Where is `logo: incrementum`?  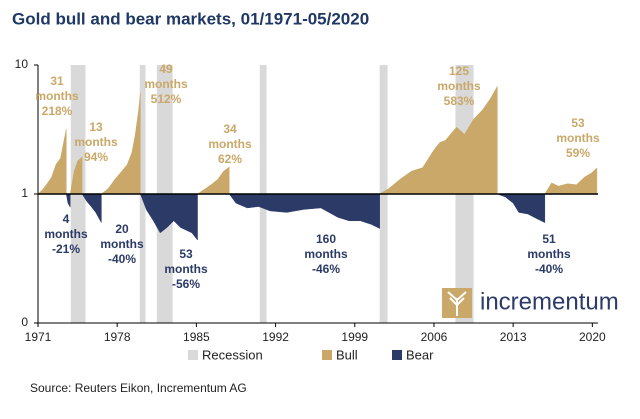 logo: incrementum is located at coordinates (530, 303).